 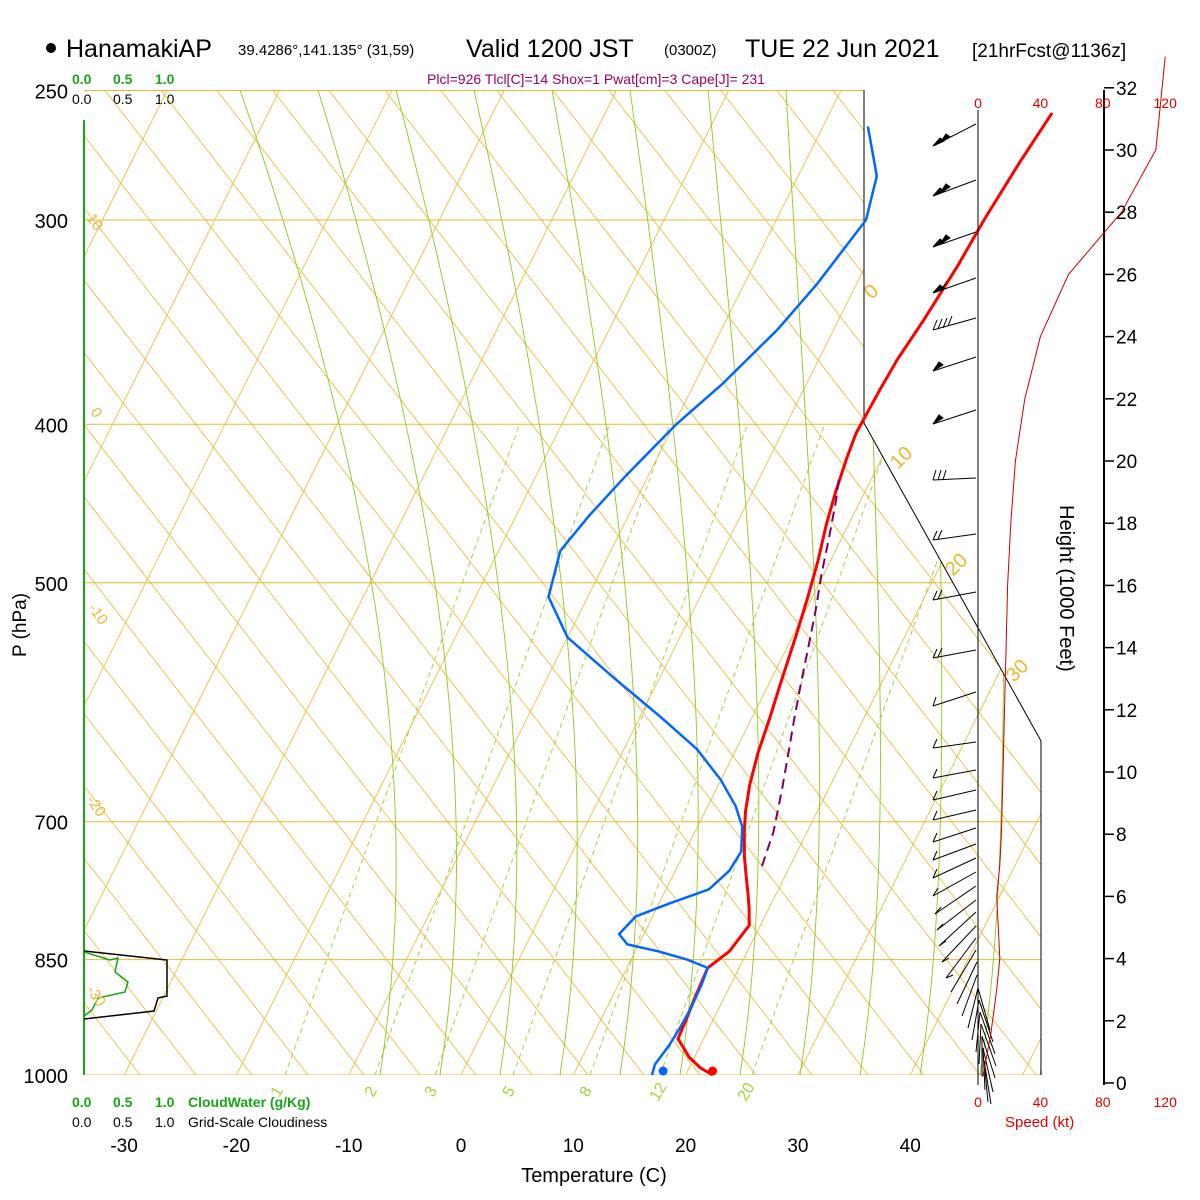 I want to click on temperature-tick-label: 20, so click(x=685, y=1146).